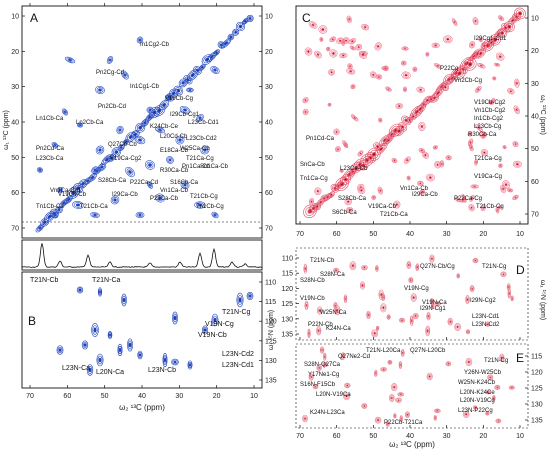  Describe the element at coordinates (238, 354) in the screenshot. I see `panel-b-annotation: L23N-Cd2` at that location.